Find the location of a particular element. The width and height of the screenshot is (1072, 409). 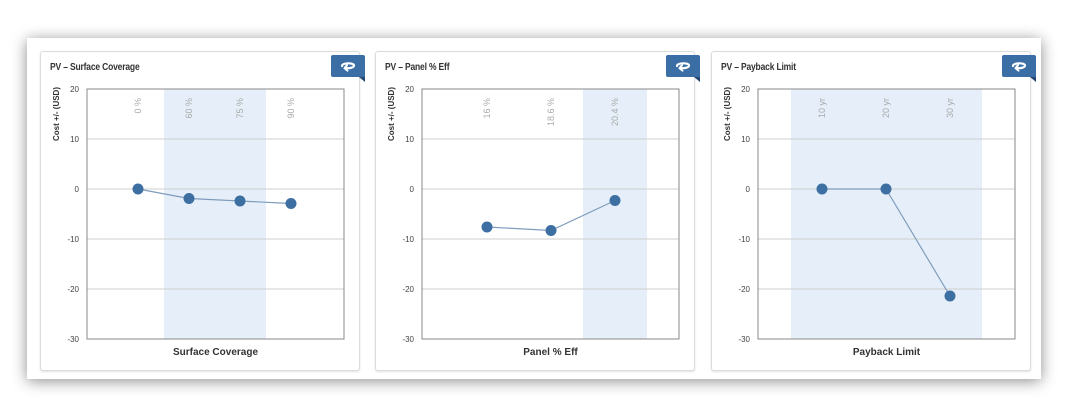

category-label: 90 % is located at coordinates (291, 108).